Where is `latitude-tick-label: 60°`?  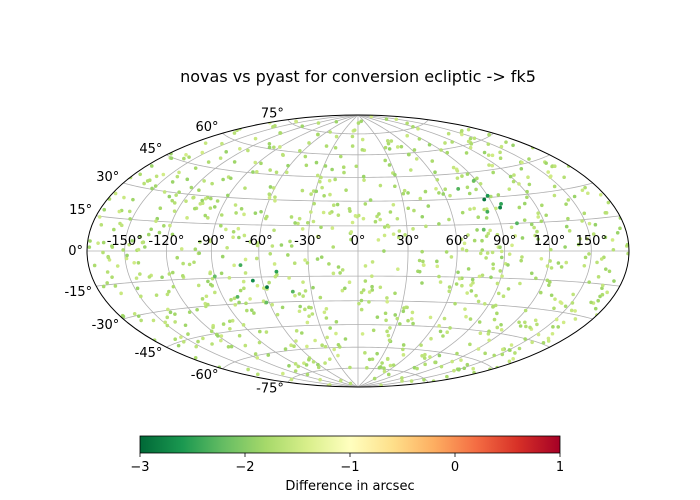 latitude-tick-label: 60° is located at coordinates (206, 127).